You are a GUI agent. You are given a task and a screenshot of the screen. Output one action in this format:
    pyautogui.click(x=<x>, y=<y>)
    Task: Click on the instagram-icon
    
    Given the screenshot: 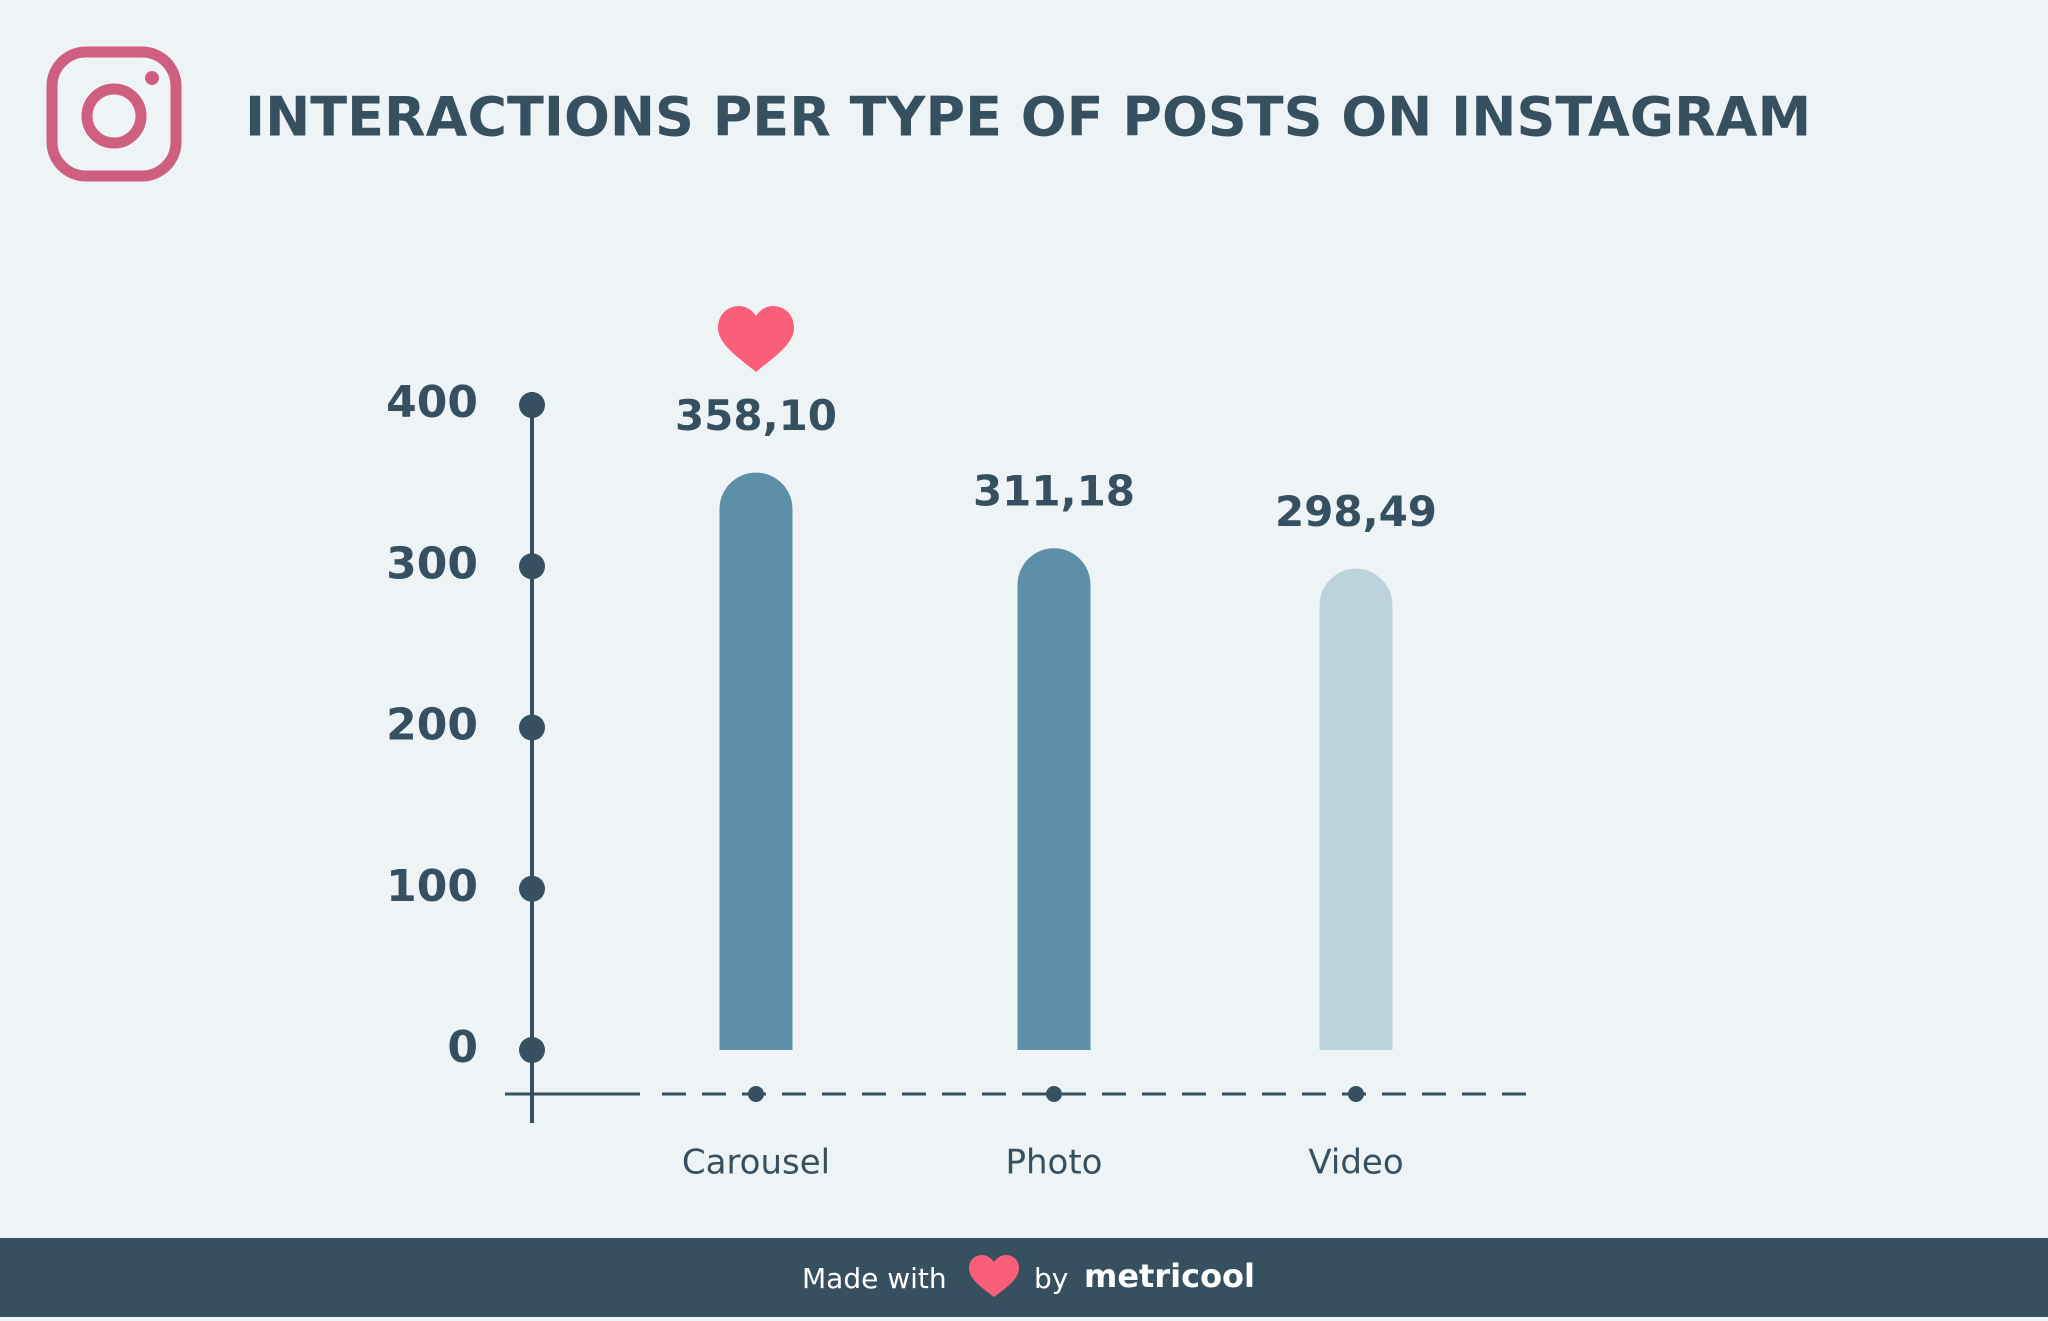 What is the action you would take?
    pyautogui.click(x=114, y=114)
    